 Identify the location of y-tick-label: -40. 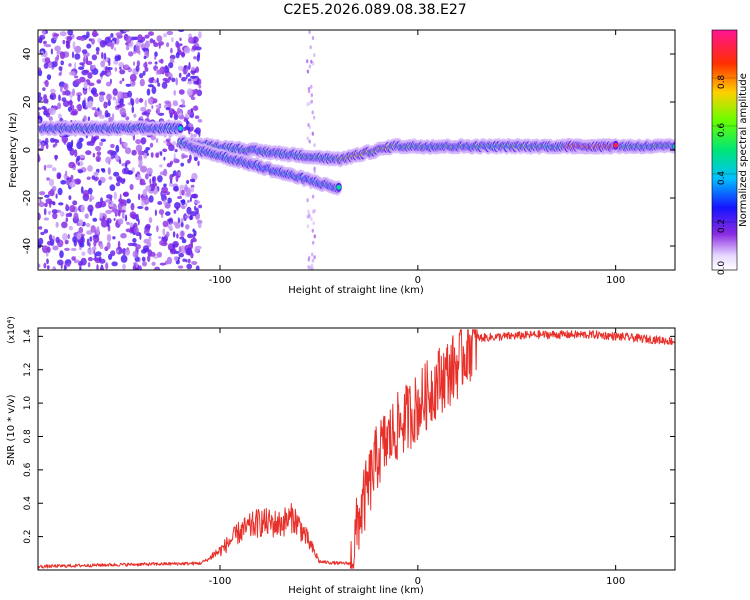
(27, 246).